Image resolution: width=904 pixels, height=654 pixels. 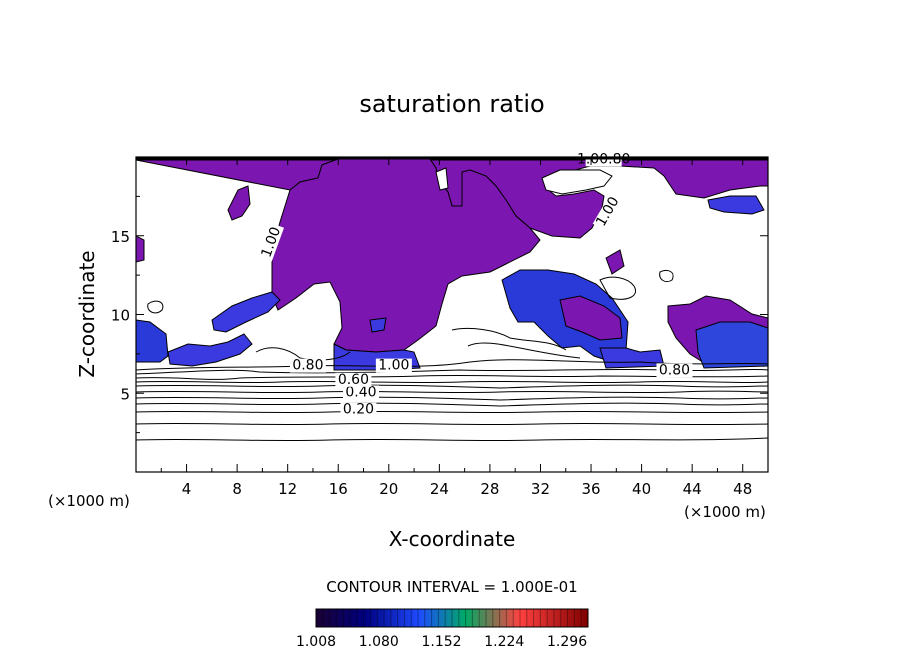 What do you see at coordinates (442, 179) in the screenshot?
I see `unsaturated-hole-small` at bounding box center [442, 179].